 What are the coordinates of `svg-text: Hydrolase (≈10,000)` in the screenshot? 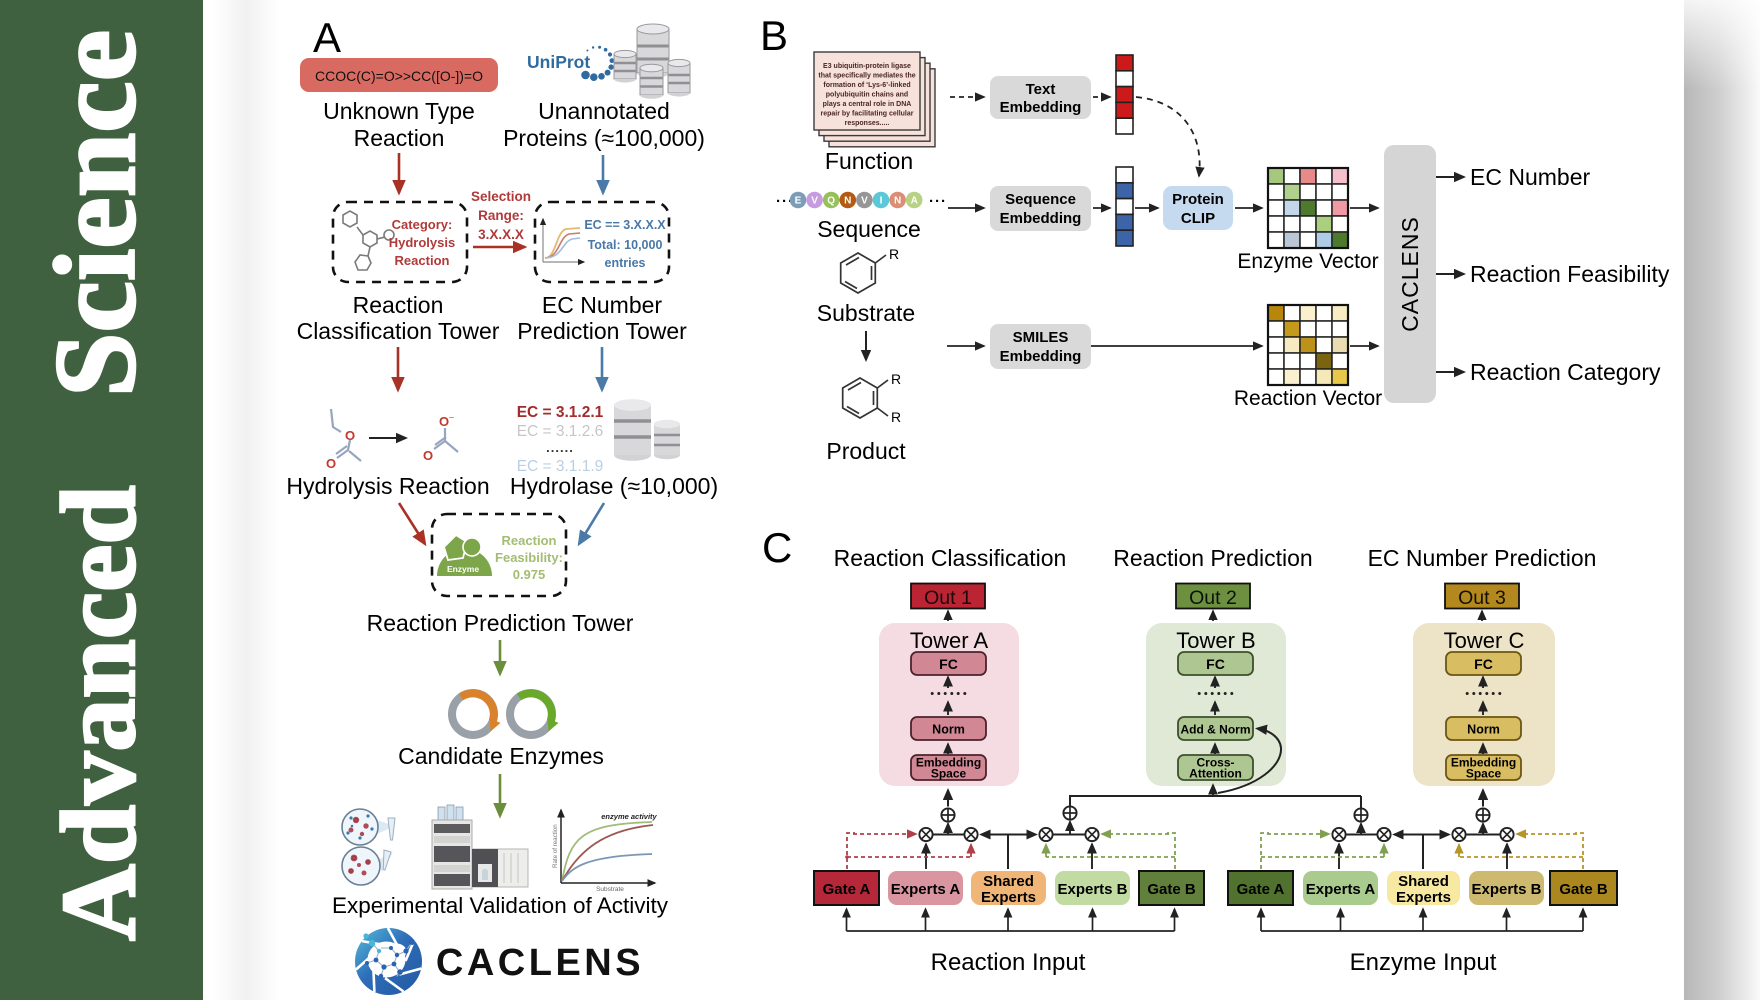 It's located at (614, 486).